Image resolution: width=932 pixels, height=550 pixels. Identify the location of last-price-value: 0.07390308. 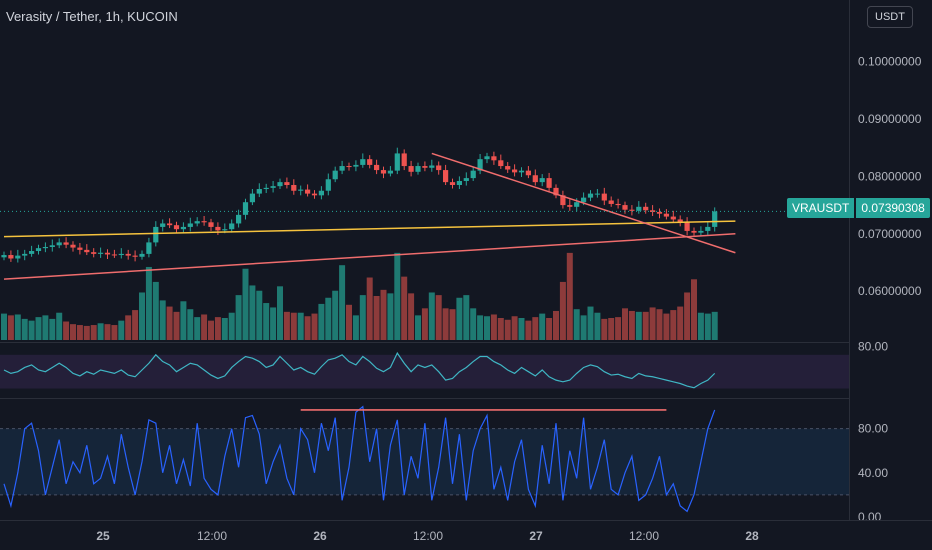
(893, 208).